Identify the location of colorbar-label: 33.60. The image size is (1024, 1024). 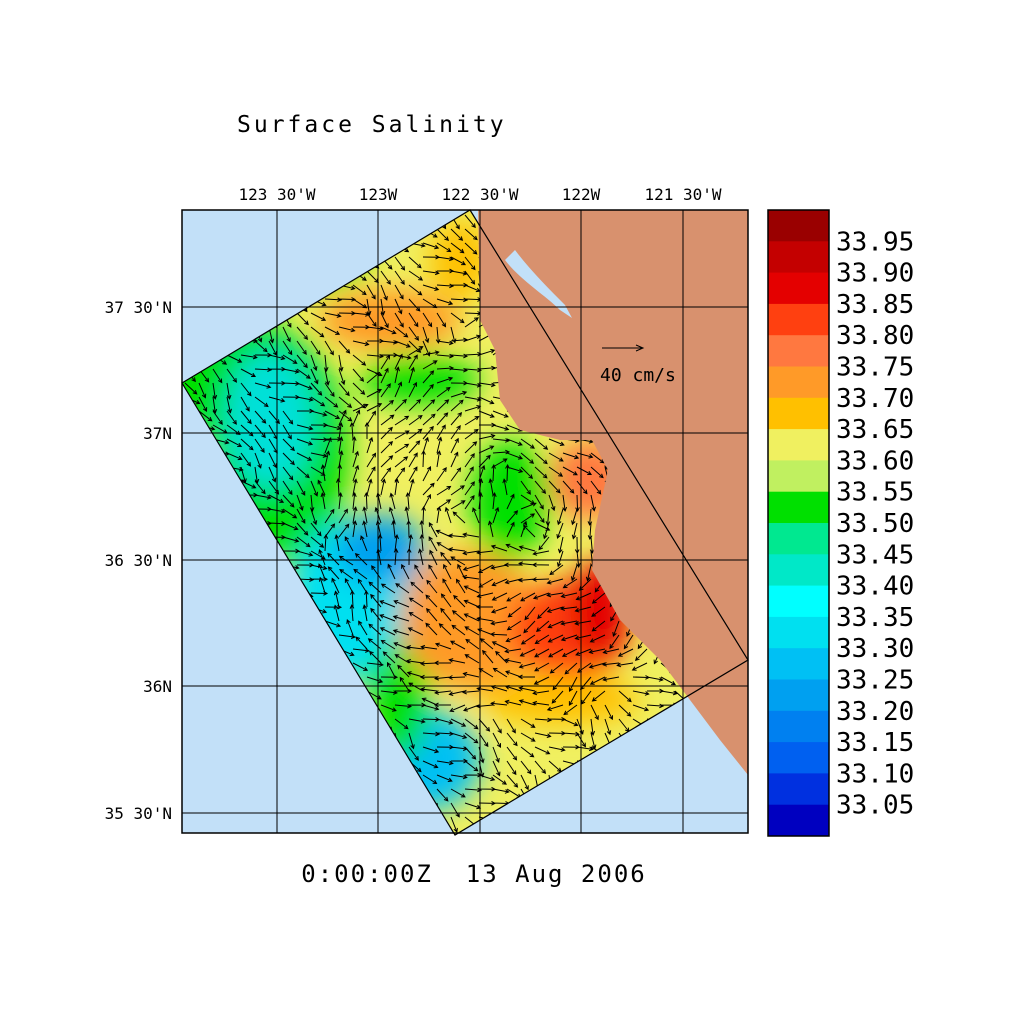
(875, 461).